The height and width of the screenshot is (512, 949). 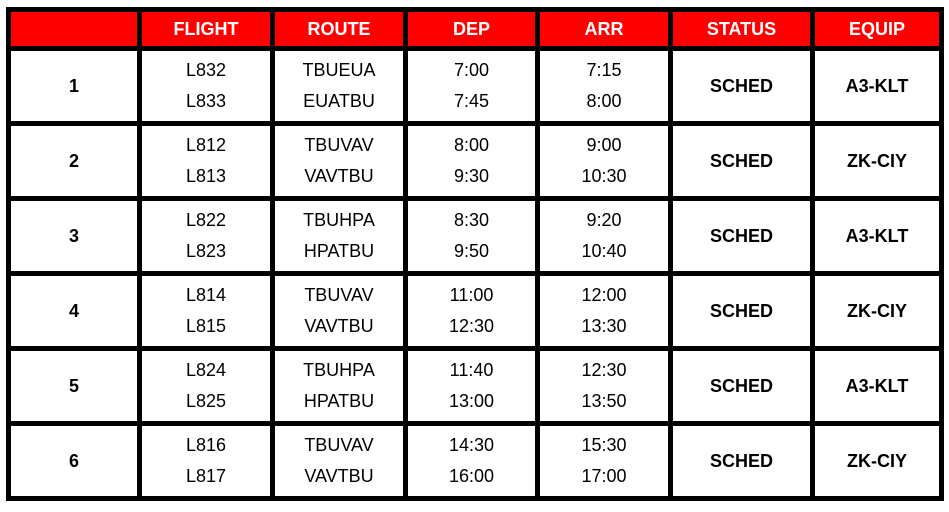 What do you see at coordinates (604, 445) in the screenshot?
I see `arr-cell-value: 15:30` at bounding box center [604, 445].